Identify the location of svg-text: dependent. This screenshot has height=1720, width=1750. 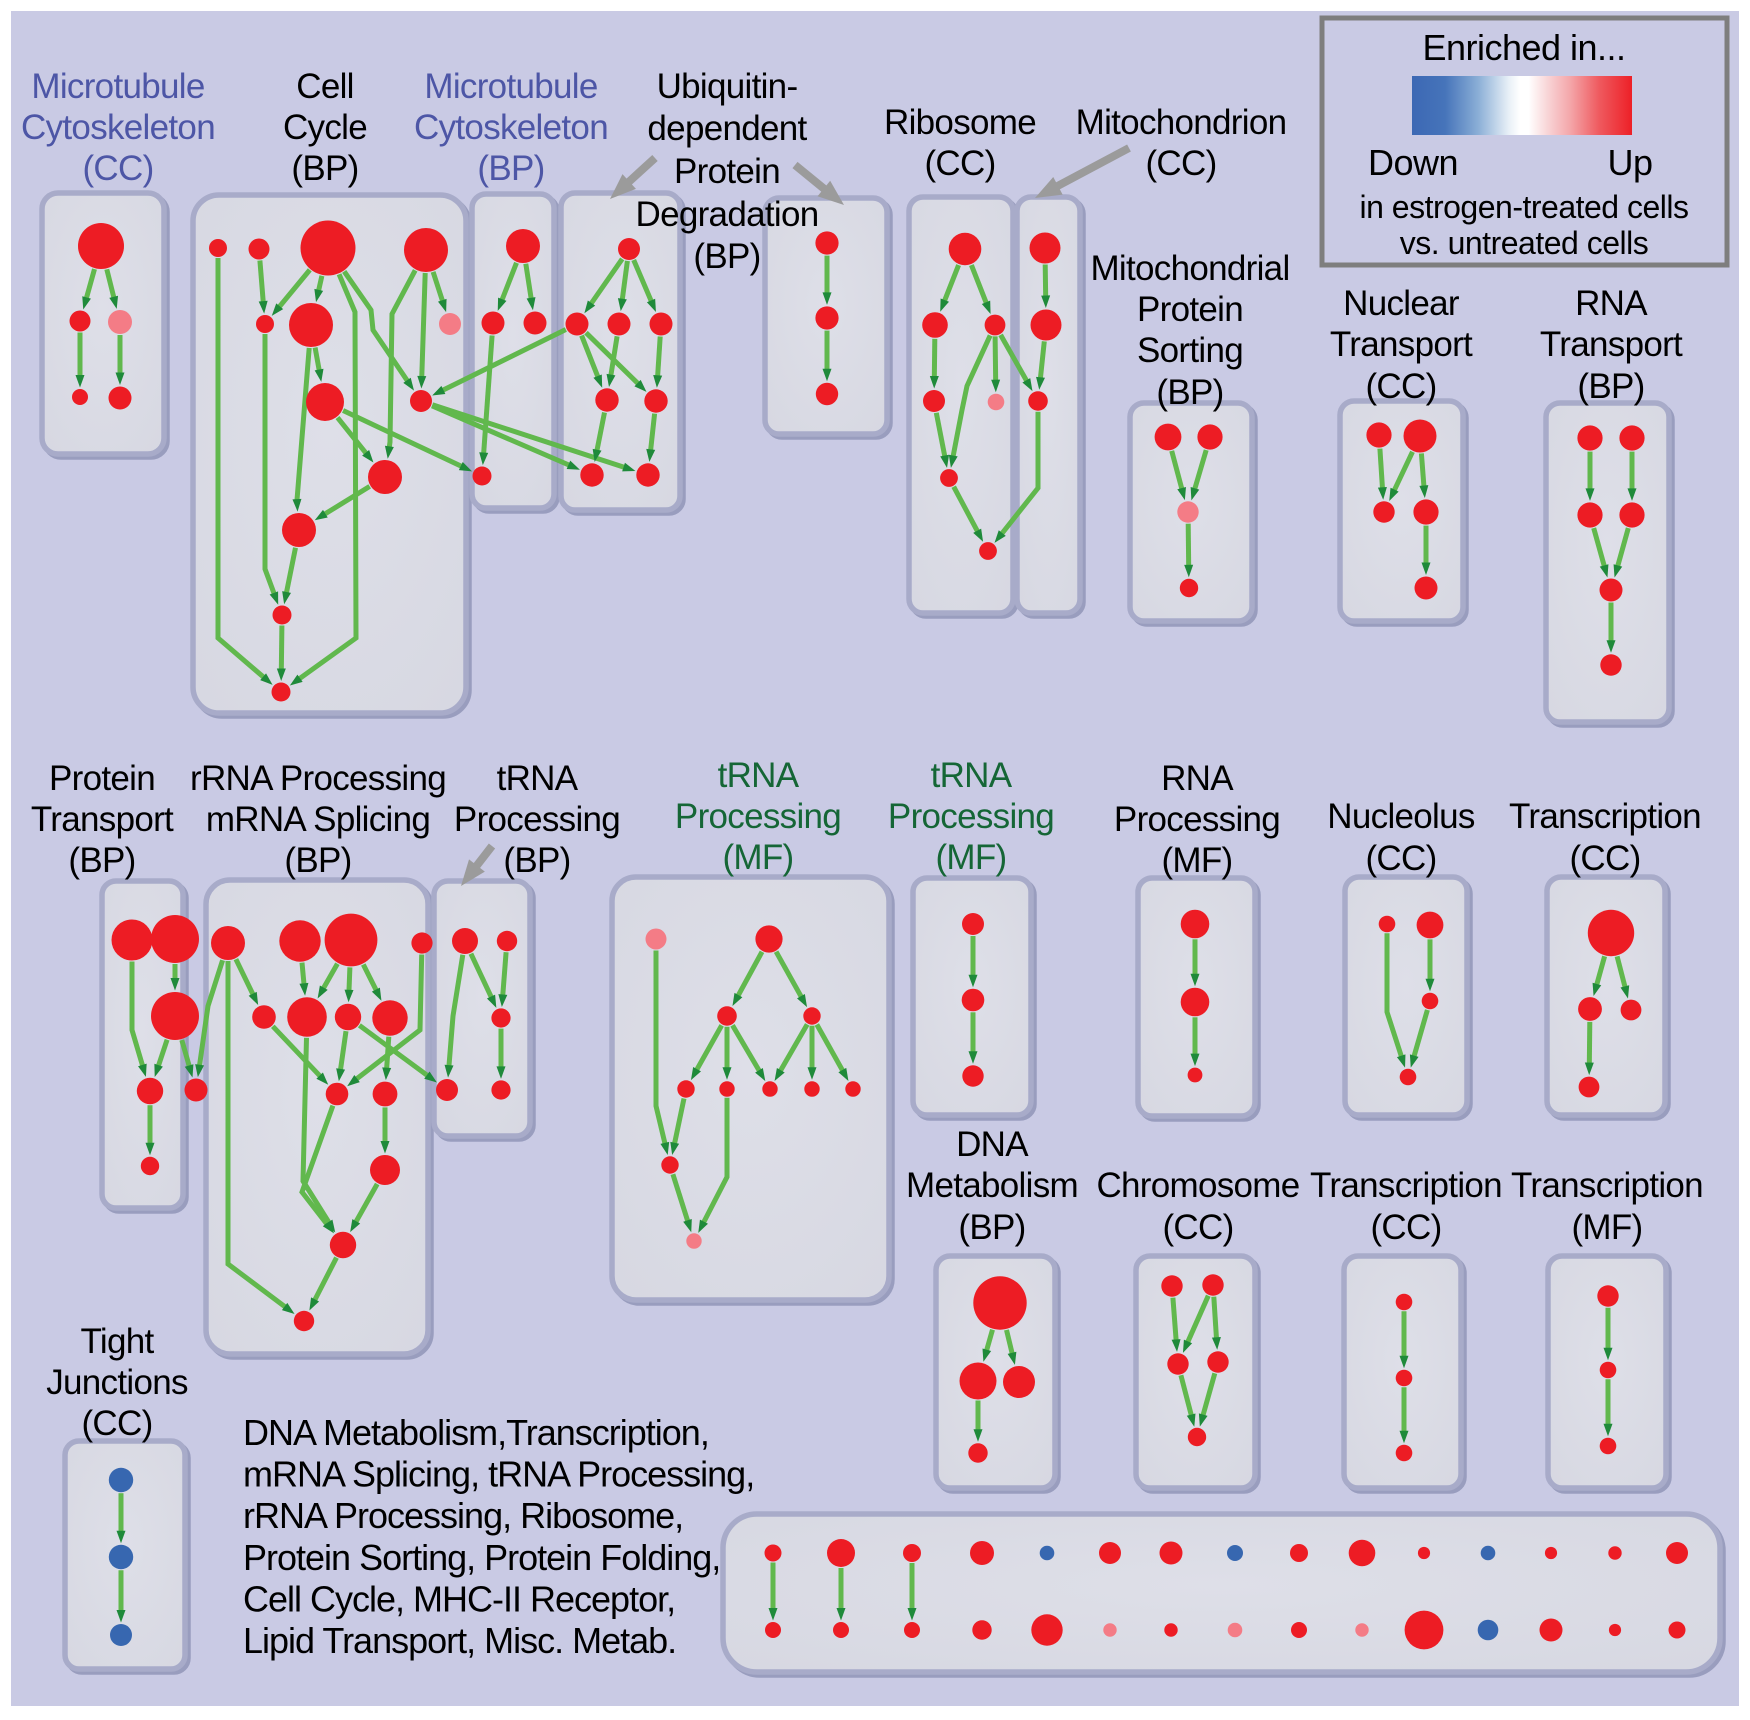
(727, 128).